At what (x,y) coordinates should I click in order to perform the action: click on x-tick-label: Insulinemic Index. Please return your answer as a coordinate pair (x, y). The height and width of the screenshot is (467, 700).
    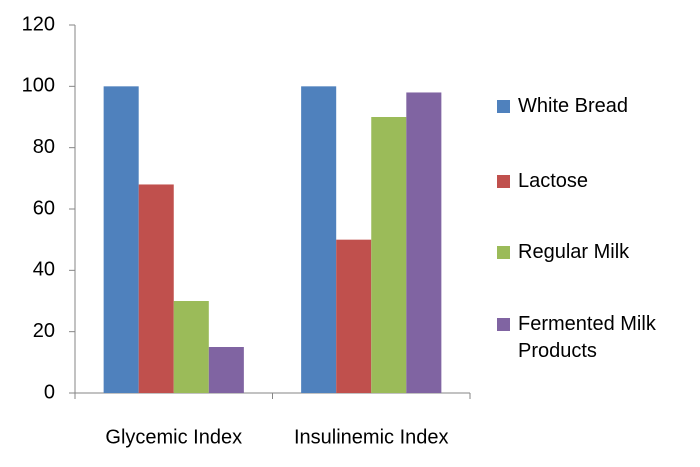
    Looking at the image, I should click on (371, 437).